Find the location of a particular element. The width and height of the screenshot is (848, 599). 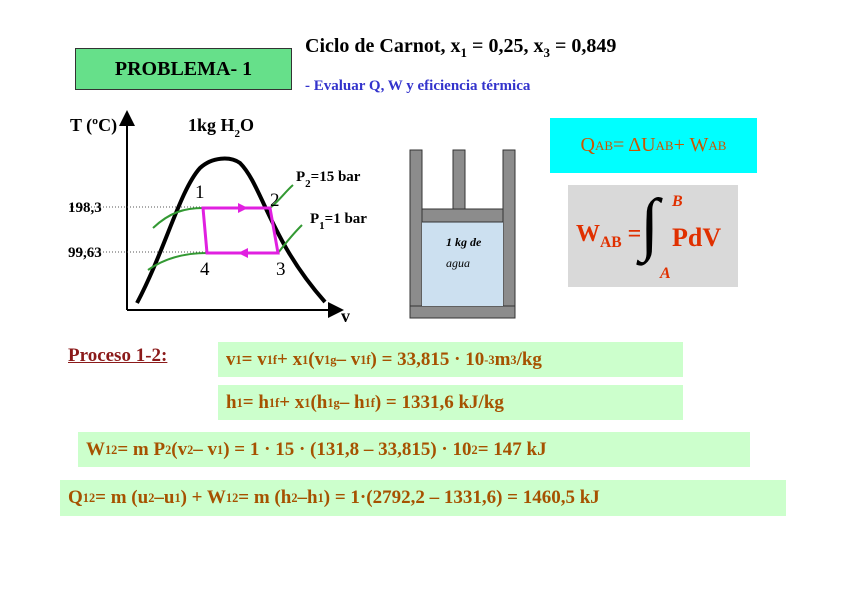

text-part: = 0,849 is located at coordinates (583, 46).